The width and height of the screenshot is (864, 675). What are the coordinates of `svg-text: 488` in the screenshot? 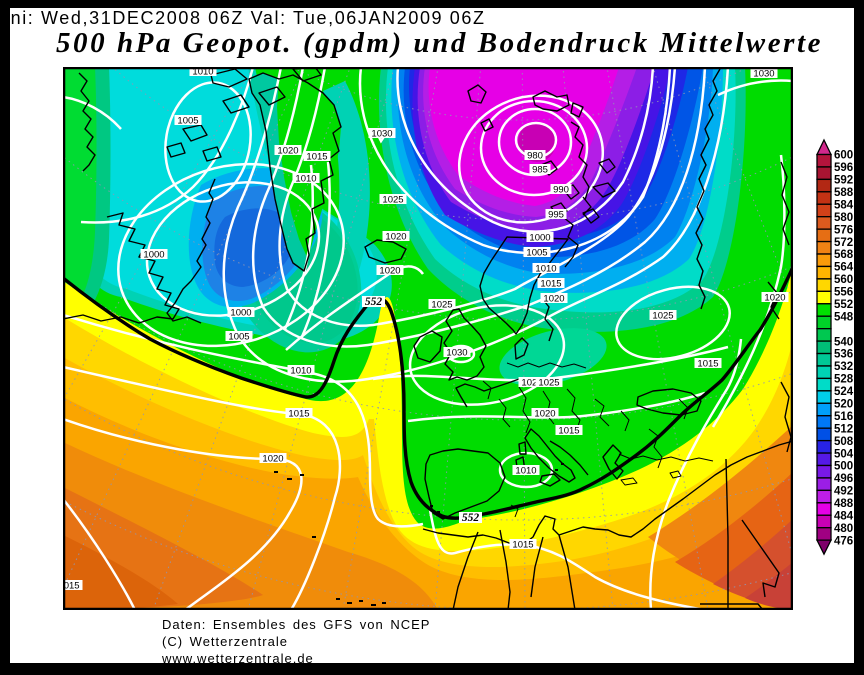 It's located at (844, 504).